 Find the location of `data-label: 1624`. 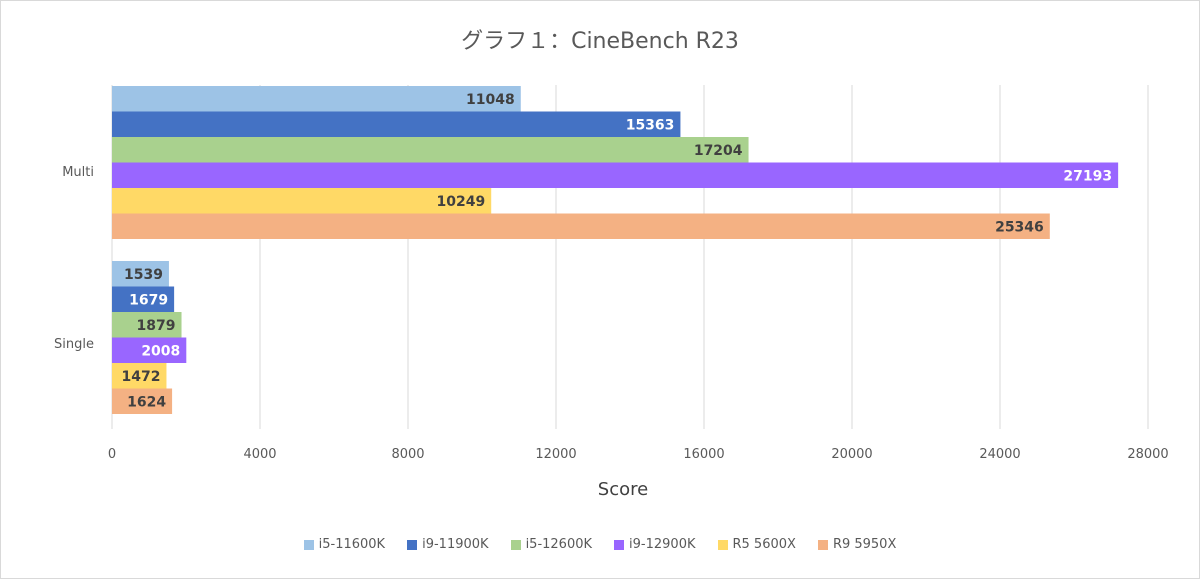

data-label: 1624 is located at coordinates (146, 402).